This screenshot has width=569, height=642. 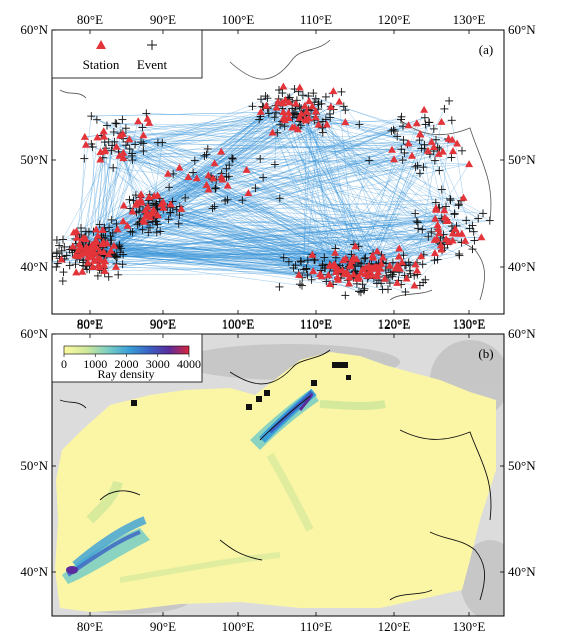 What do you see at coordinates (34, 571) in the screenshot?
I see `lat-tick-label-left: 40°N` at bounding box center [34, 571].